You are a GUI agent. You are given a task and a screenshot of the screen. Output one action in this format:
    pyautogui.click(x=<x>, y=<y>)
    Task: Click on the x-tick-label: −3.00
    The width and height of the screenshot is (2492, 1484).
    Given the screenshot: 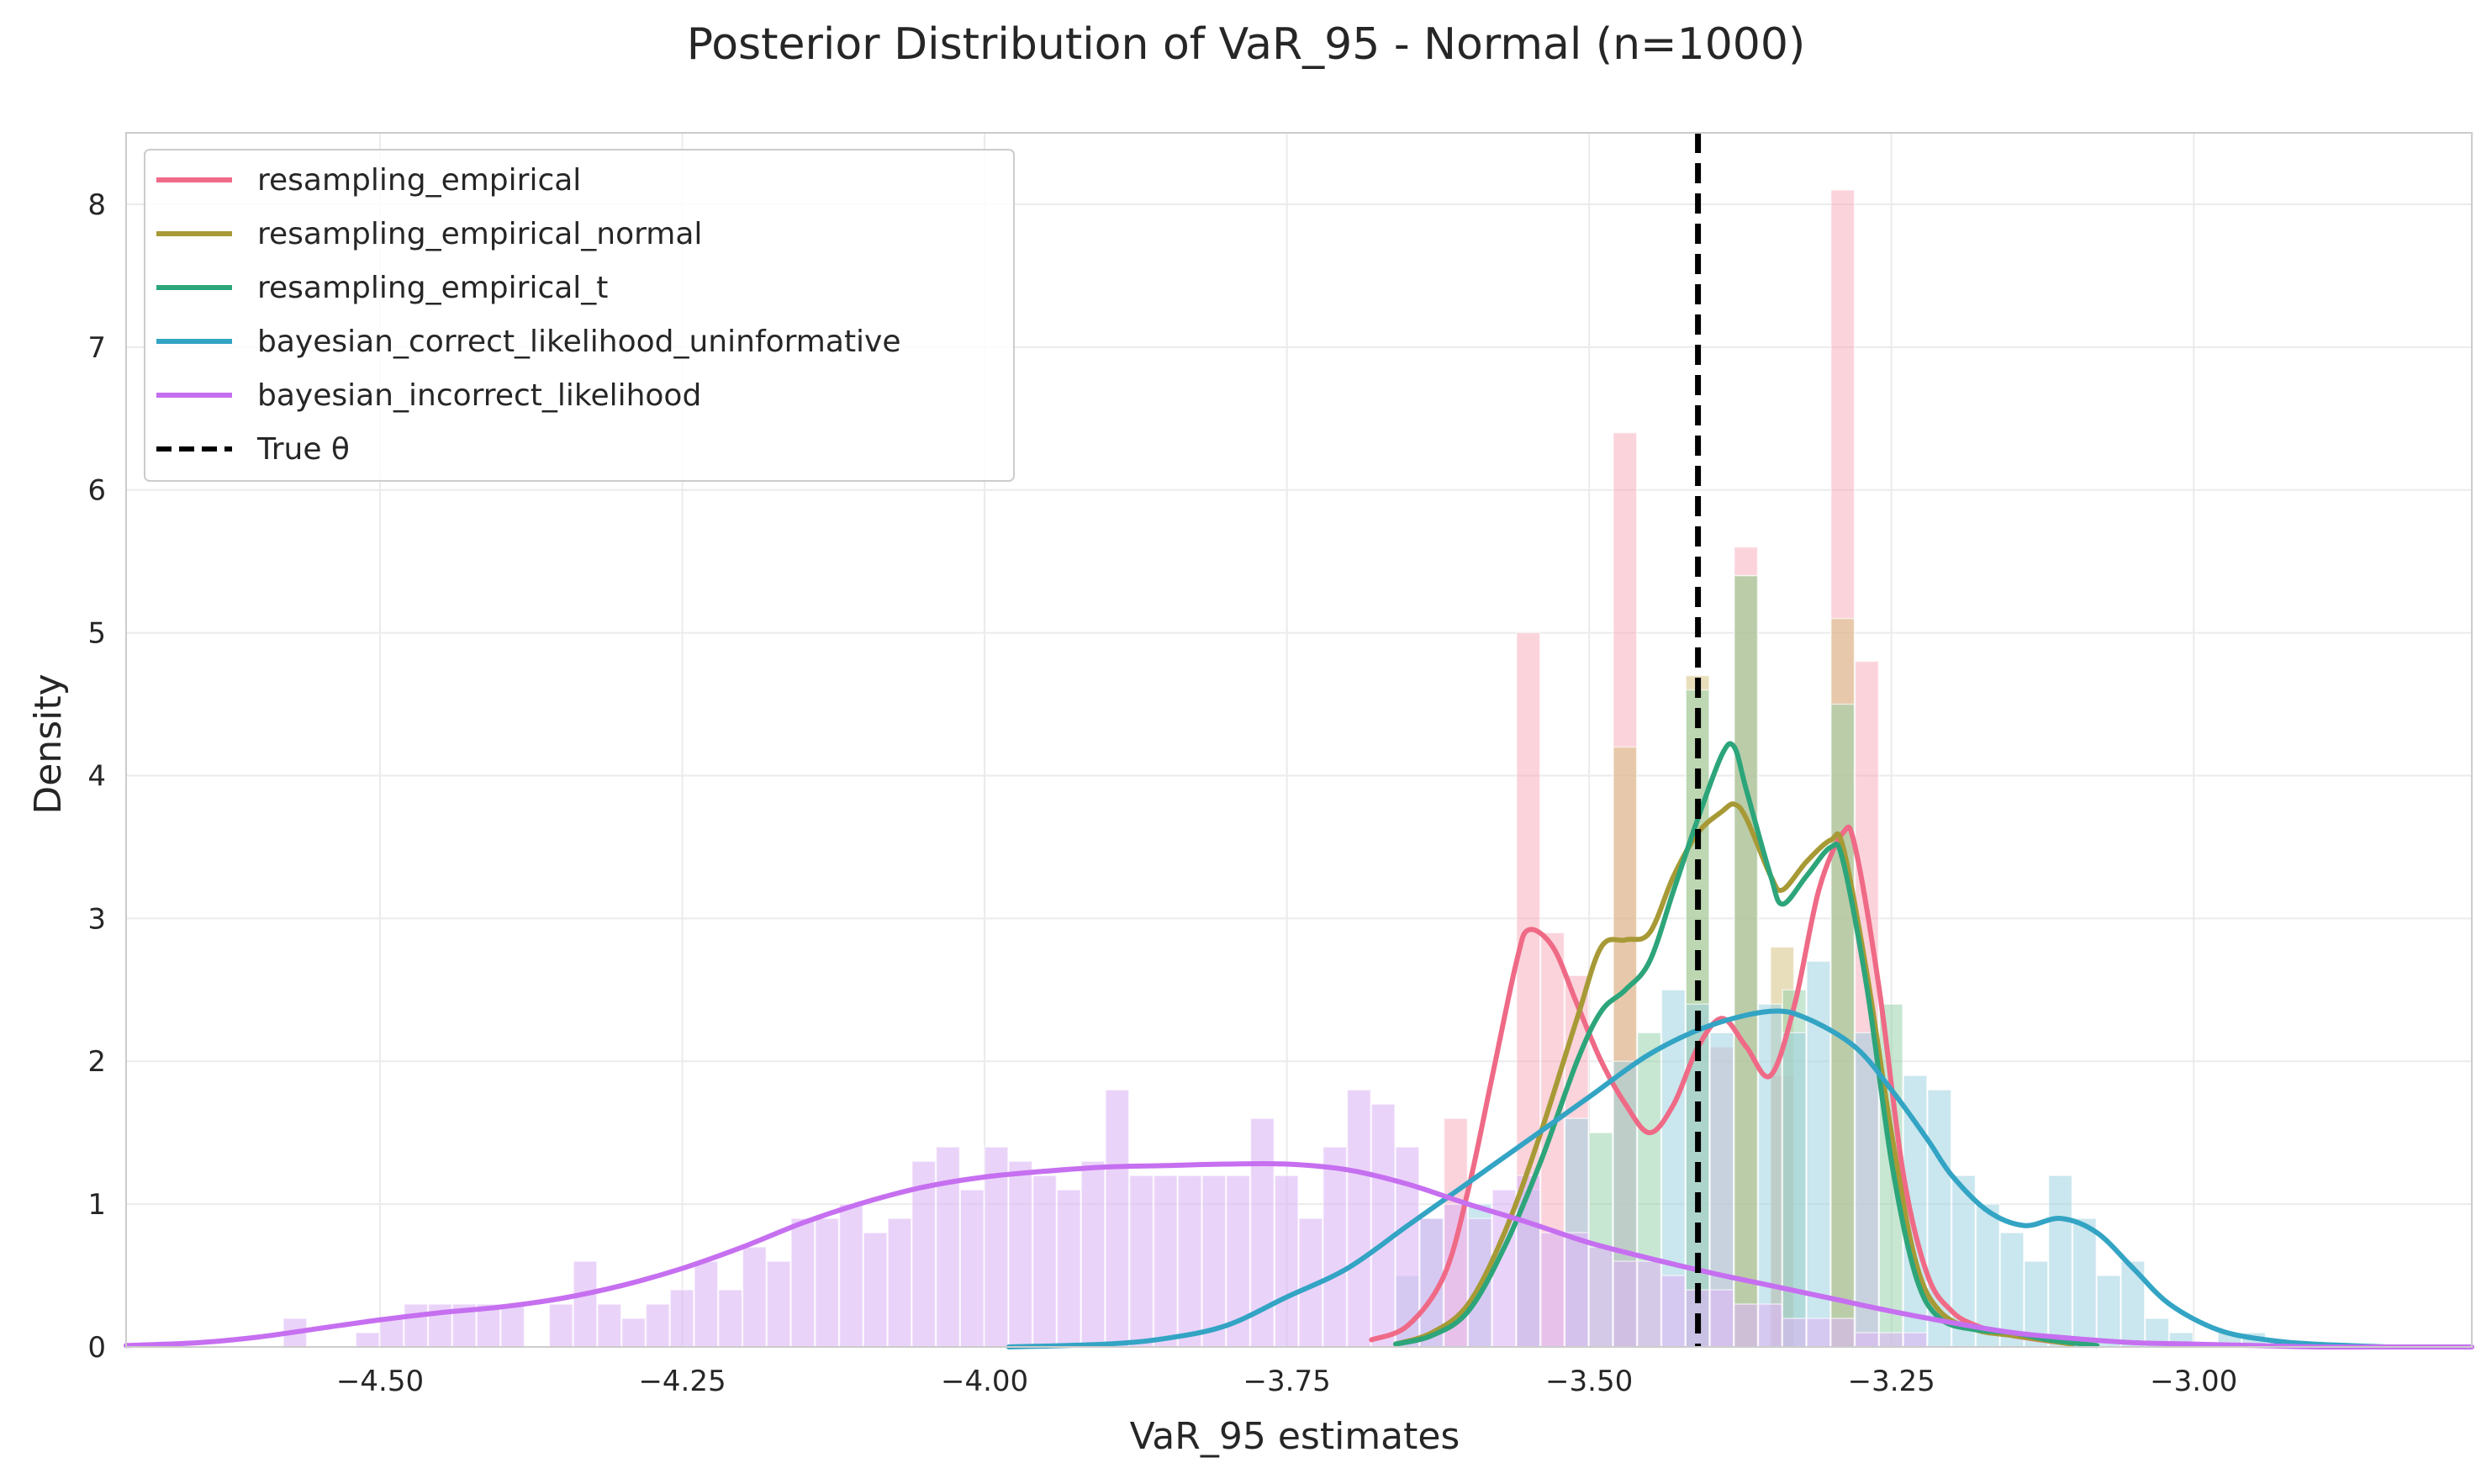 What is the action you would take?
    pyautogui.click(x=2193, y=1381)
    